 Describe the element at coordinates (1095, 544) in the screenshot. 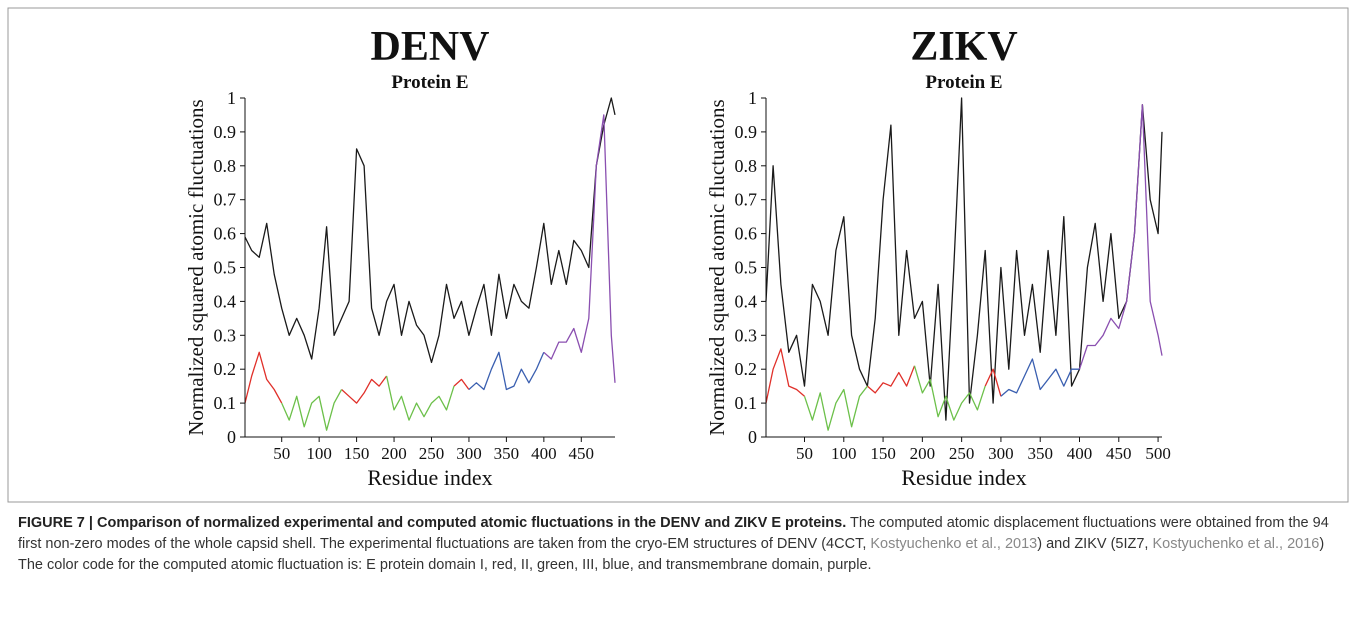

I see `caption-text: ) and ZIKV (5IZ7,` at that location.